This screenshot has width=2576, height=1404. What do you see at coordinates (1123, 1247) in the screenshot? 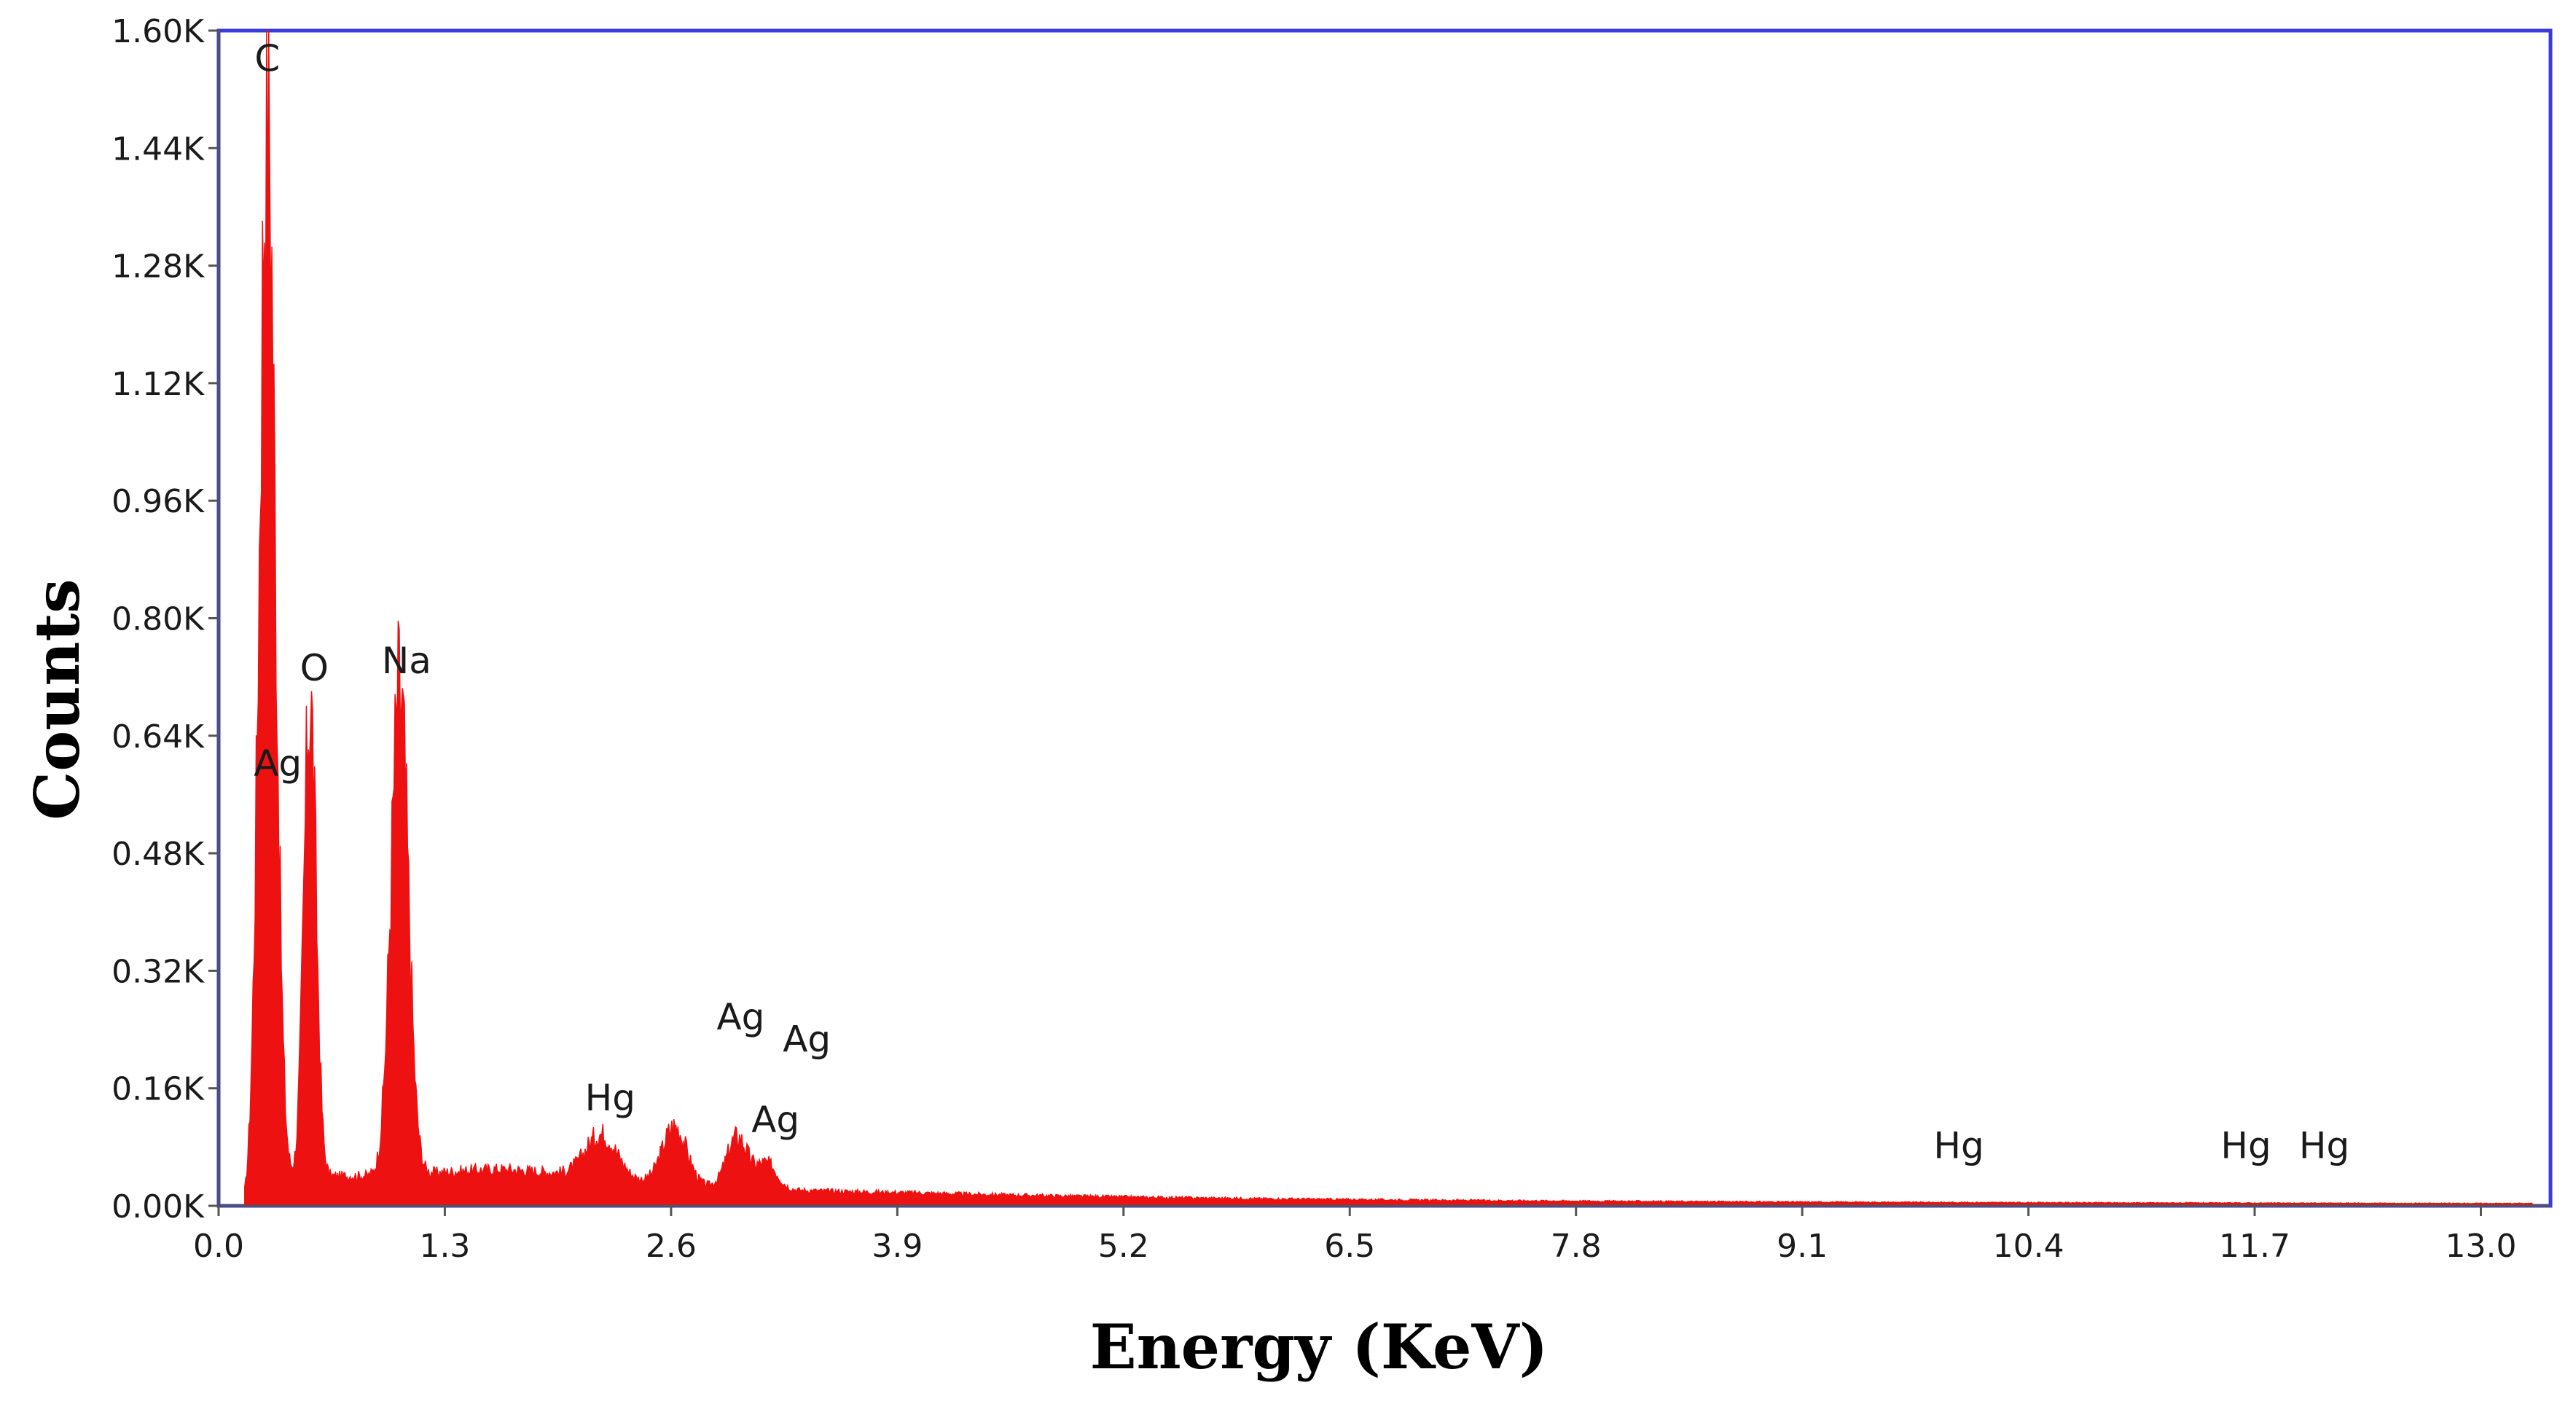
I see `x-tick-label: 5.2` at bounding box center [1123, 1247].